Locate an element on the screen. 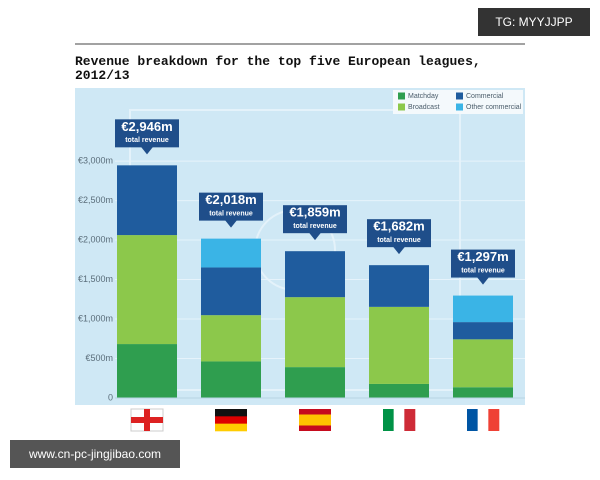 This screenshot has width=600, height=480. y-tick-label: €2,000m is located at coordinates (95, 239).